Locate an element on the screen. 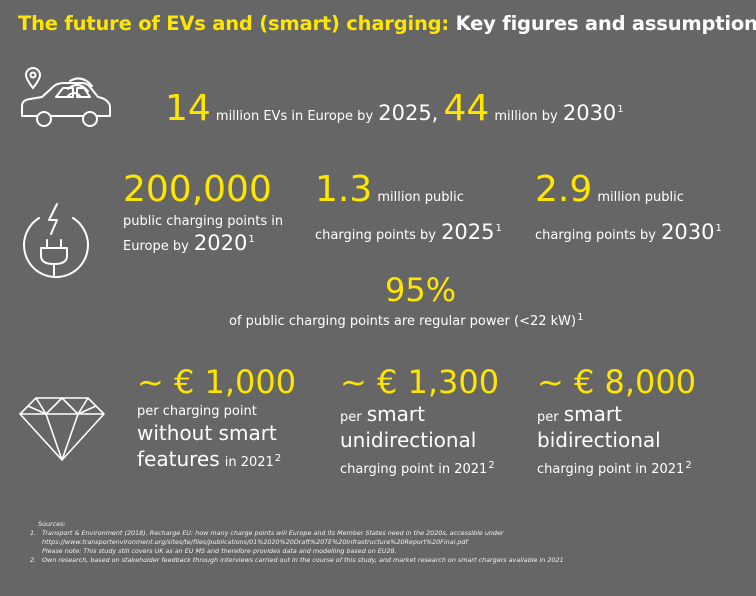 The image size is (756, 596). sources-heading: Sources: is located at coordinates (52, 524).